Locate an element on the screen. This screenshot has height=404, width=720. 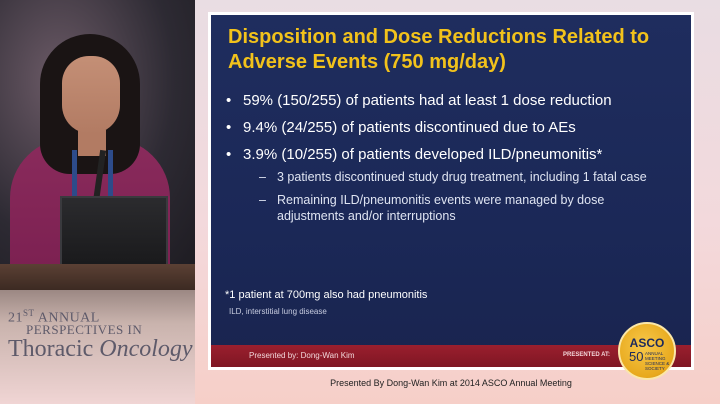
presenter-label: Presented by: Dong-Wan Kim is located at coordinates (302, 355).